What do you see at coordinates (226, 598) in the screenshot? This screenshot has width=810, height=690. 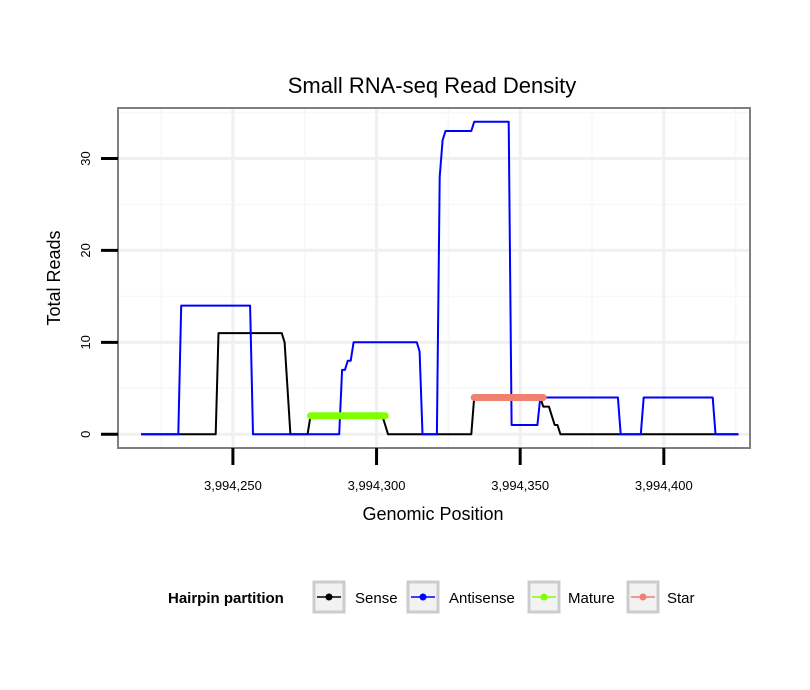 I see `legend-title: Hairpin partition` at bounding box center [226, 598].